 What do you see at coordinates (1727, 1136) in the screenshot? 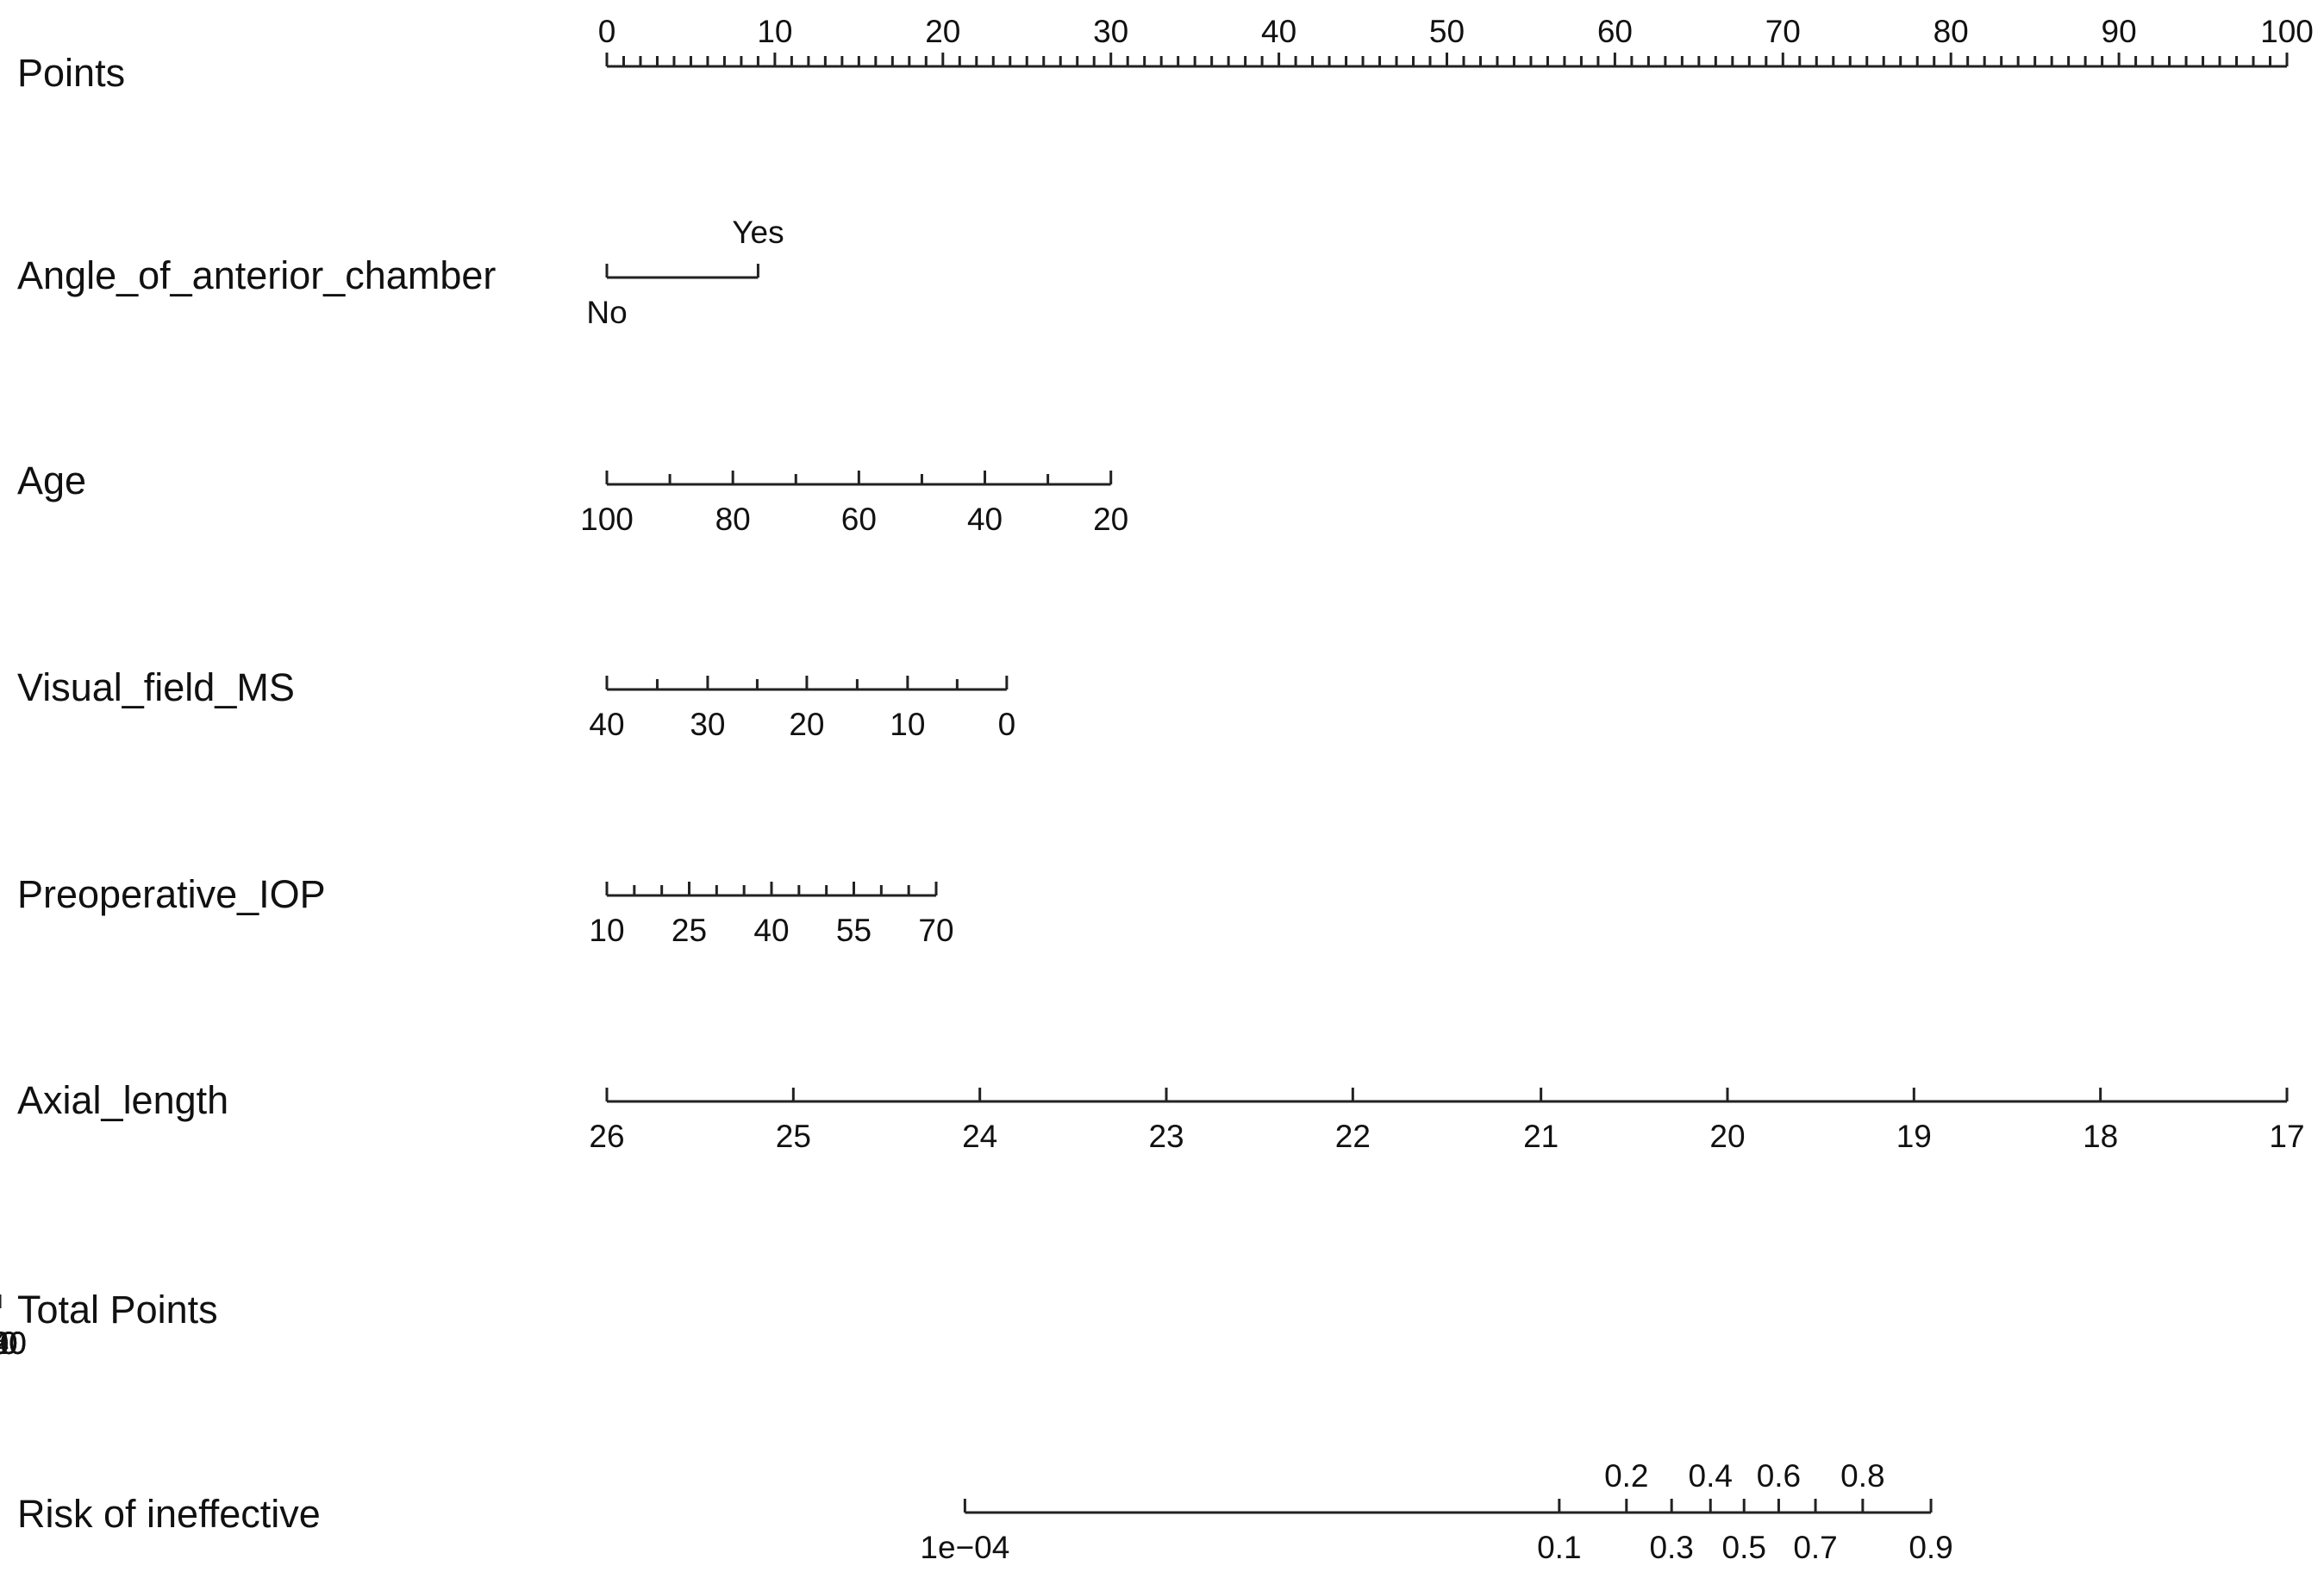
I see `axial-length-tick-label: 20` at bounding box center [1727, 1136].